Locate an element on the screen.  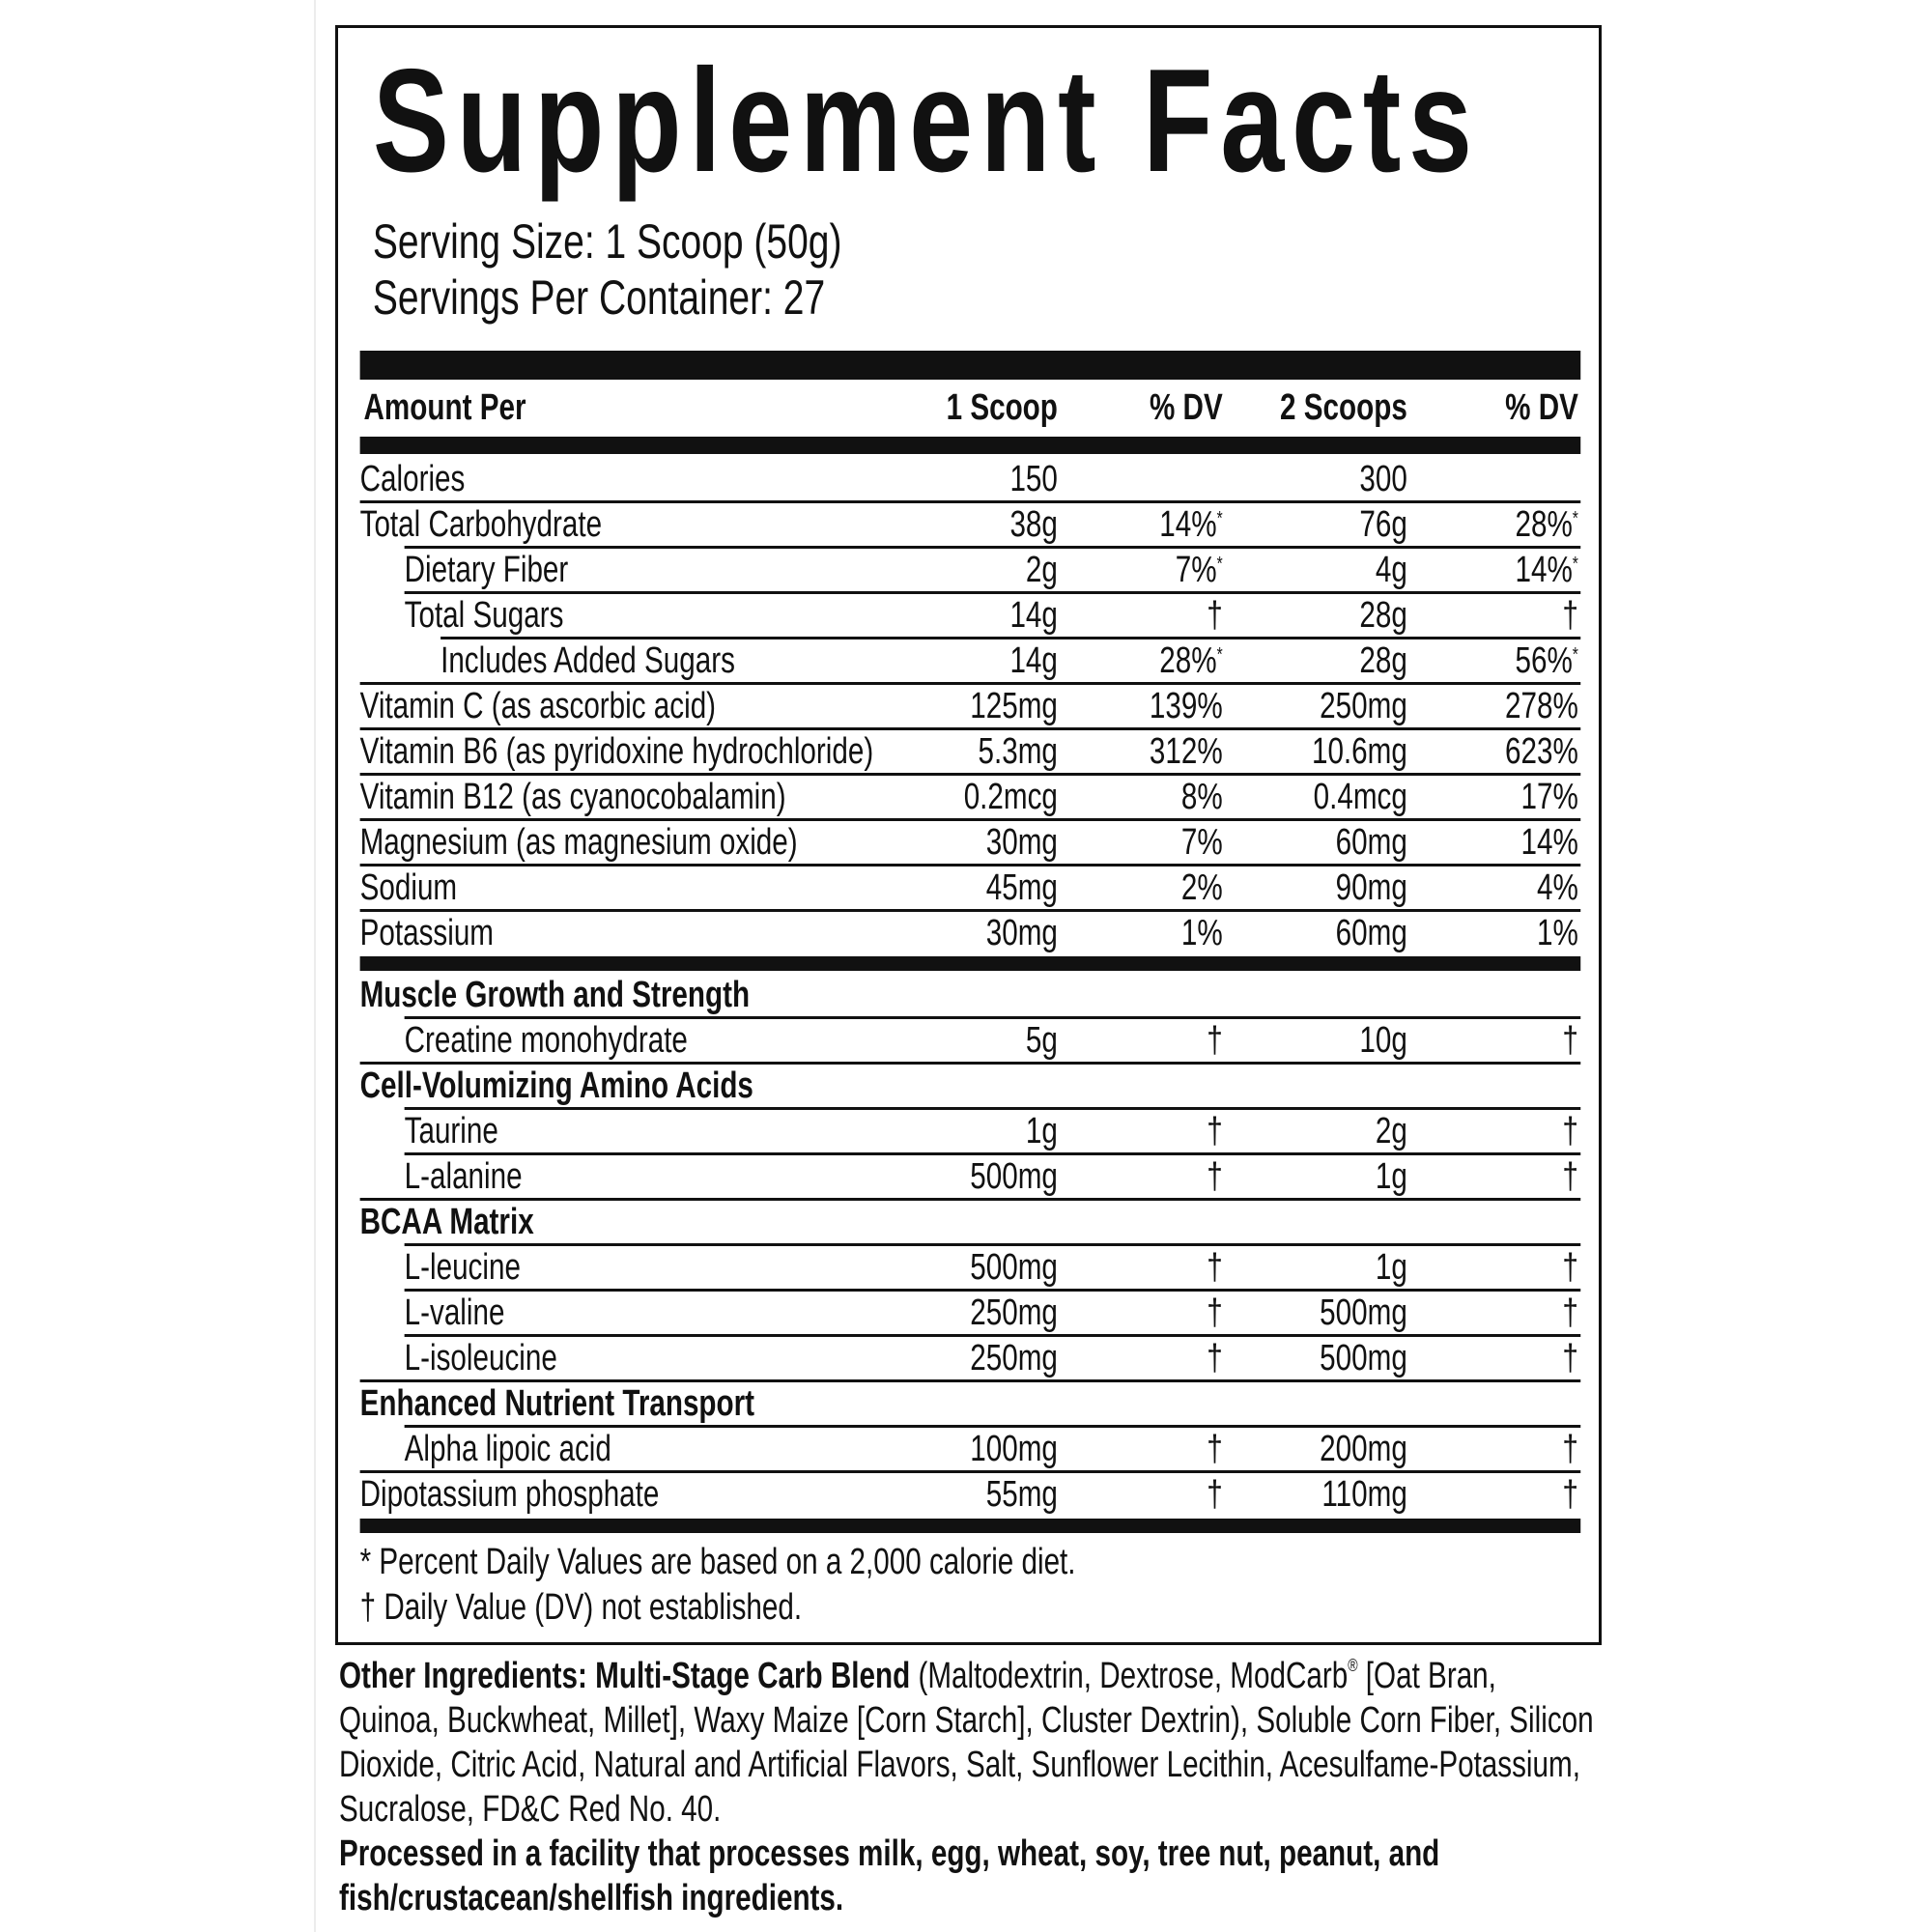
carb-blend-name: Multi-Stage Carb Blend is located at coordinates (753, 1676).